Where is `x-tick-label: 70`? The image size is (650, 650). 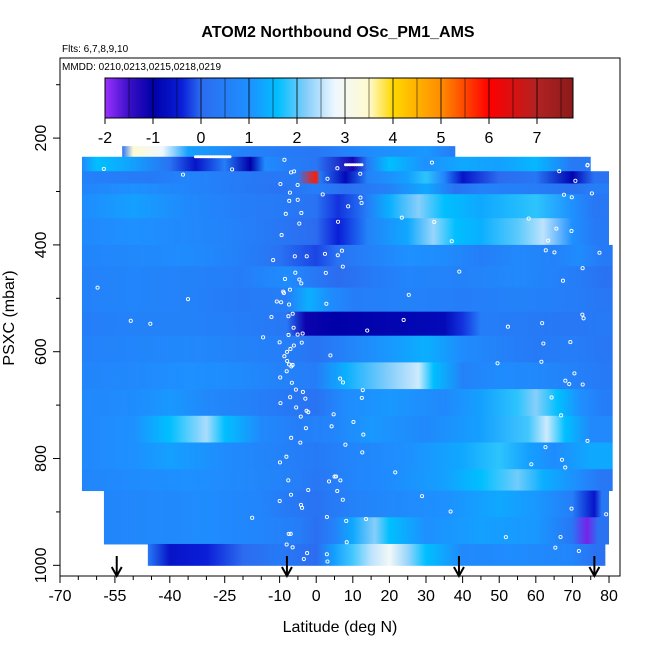
x-tick-label: 70 is located at coordinates (573, 596).